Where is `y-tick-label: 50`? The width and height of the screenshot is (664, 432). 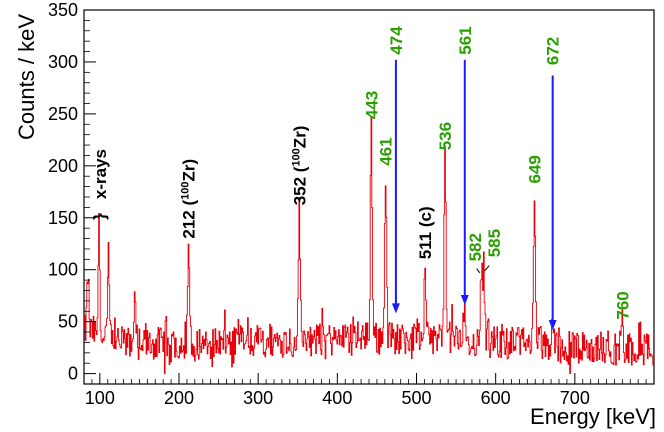
y-tick-label: 50 is located at coordinates (68, 322).